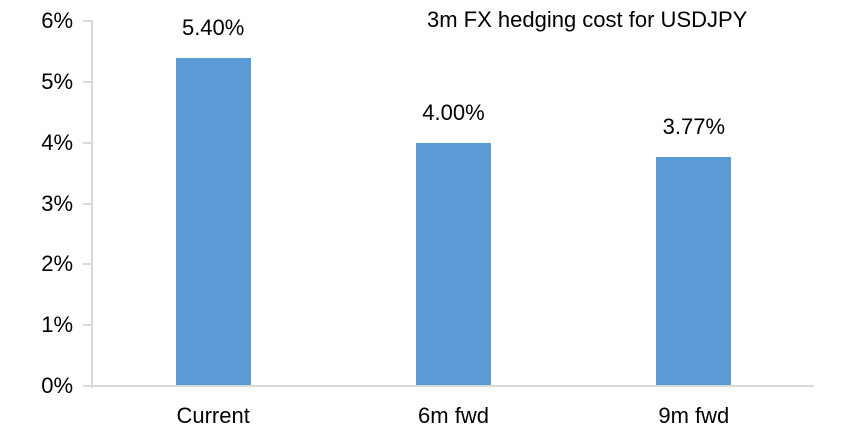 The width and height of the screenshot is (852, 441). Describe the element at coordinates (694, 415) in the screenshot. I see `x-category-label: 9m fwd` at that location.